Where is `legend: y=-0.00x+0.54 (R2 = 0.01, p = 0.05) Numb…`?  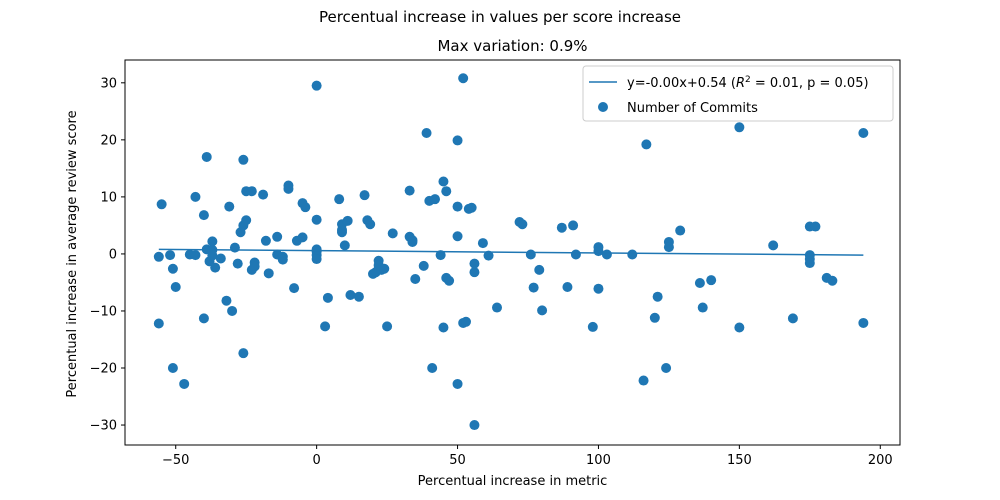 legend: y=-0.00x+0.54 (R2 = 0.01, p = 0.05) Numb… is located at coordinates (738, 93).